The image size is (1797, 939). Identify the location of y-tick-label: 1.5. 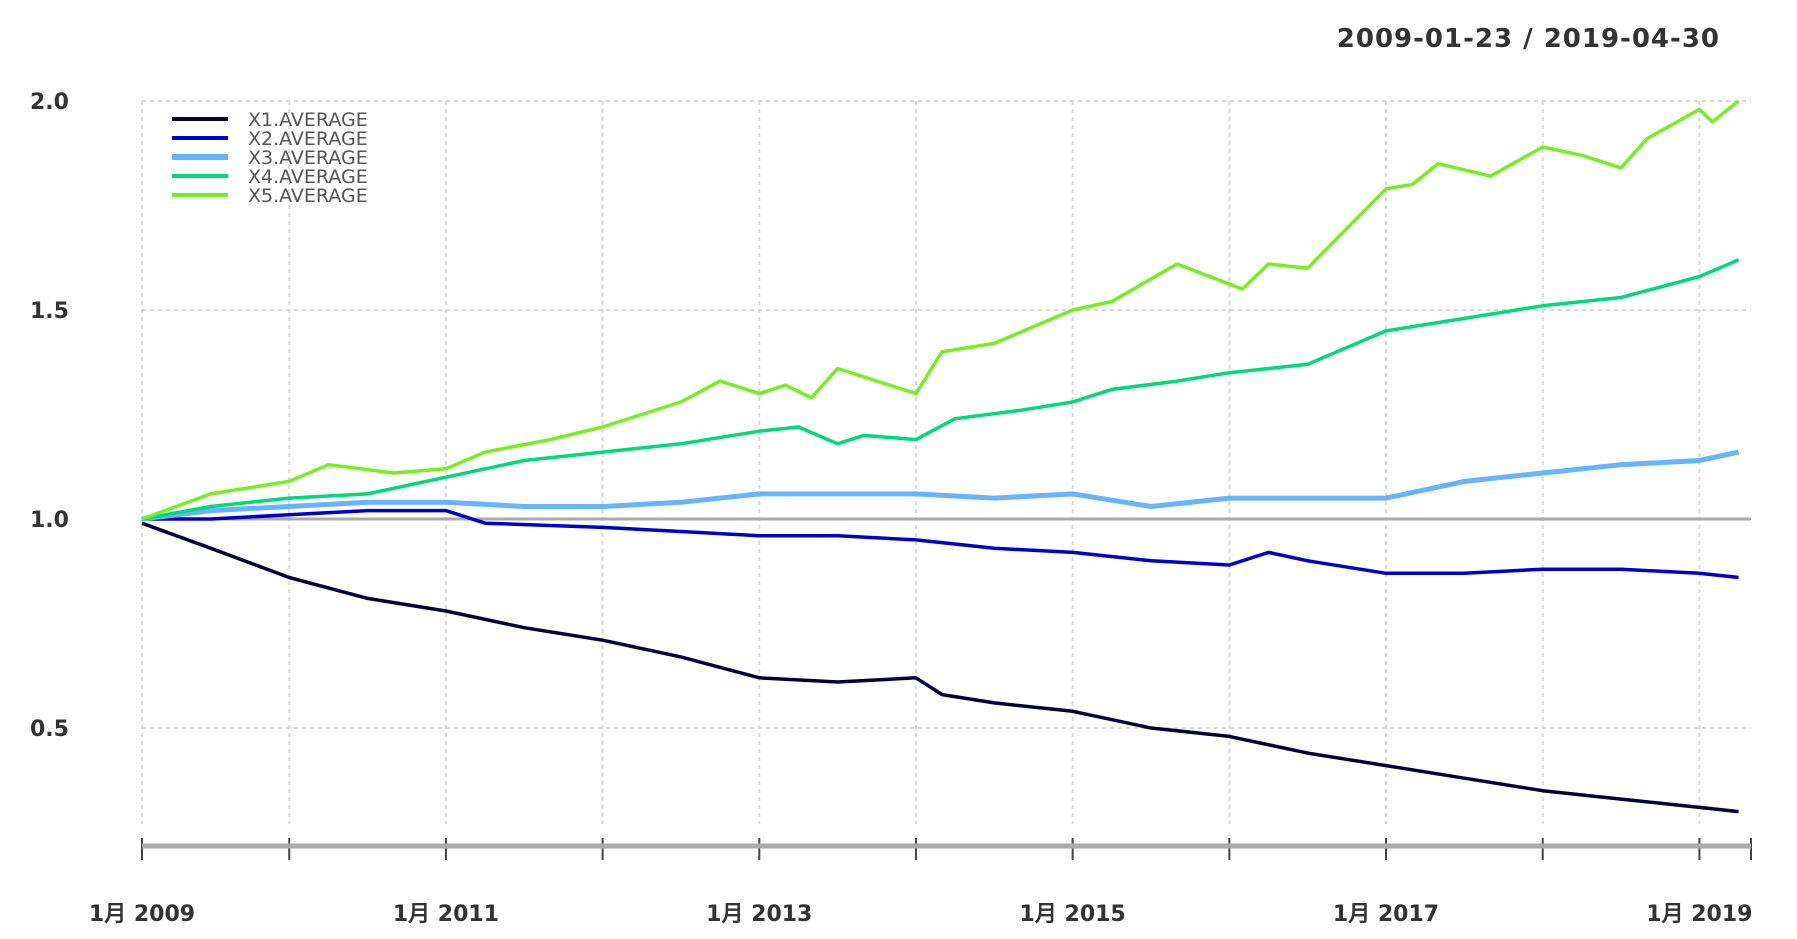
(49, 311).